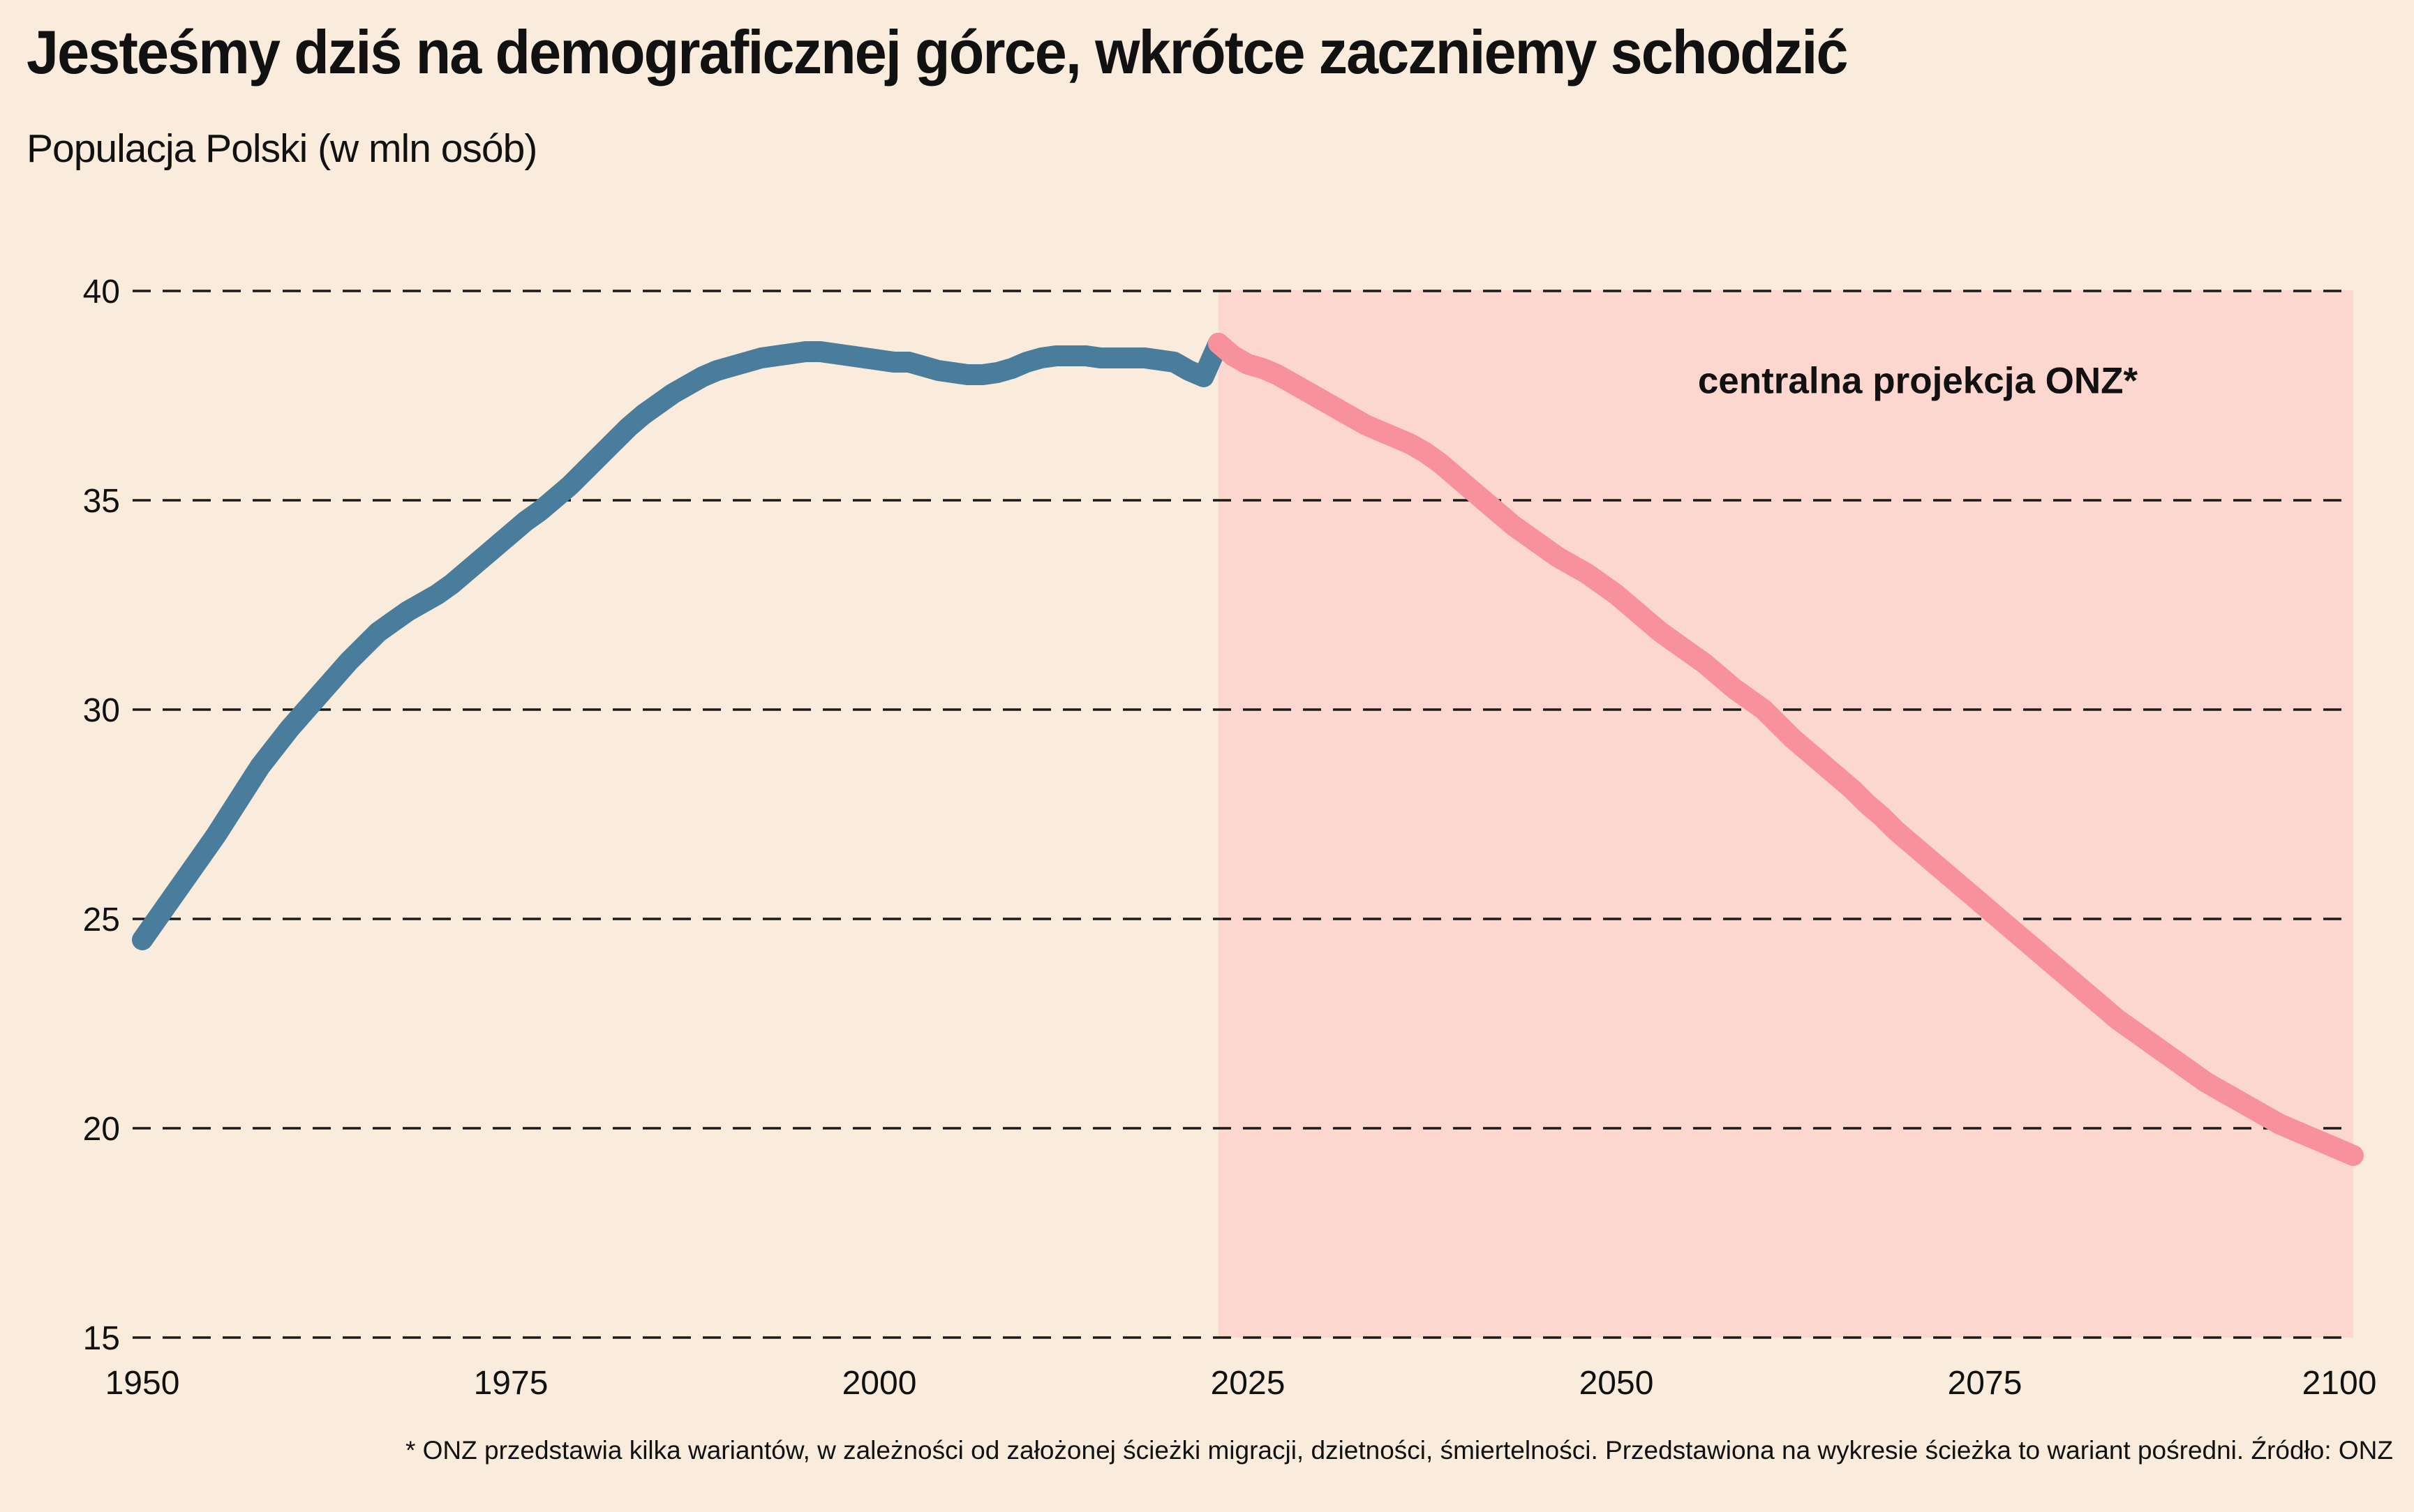 This screenshot has width=2414, height=1512. I want to click on x-tick-label: 2100, so click(2339, 1383).